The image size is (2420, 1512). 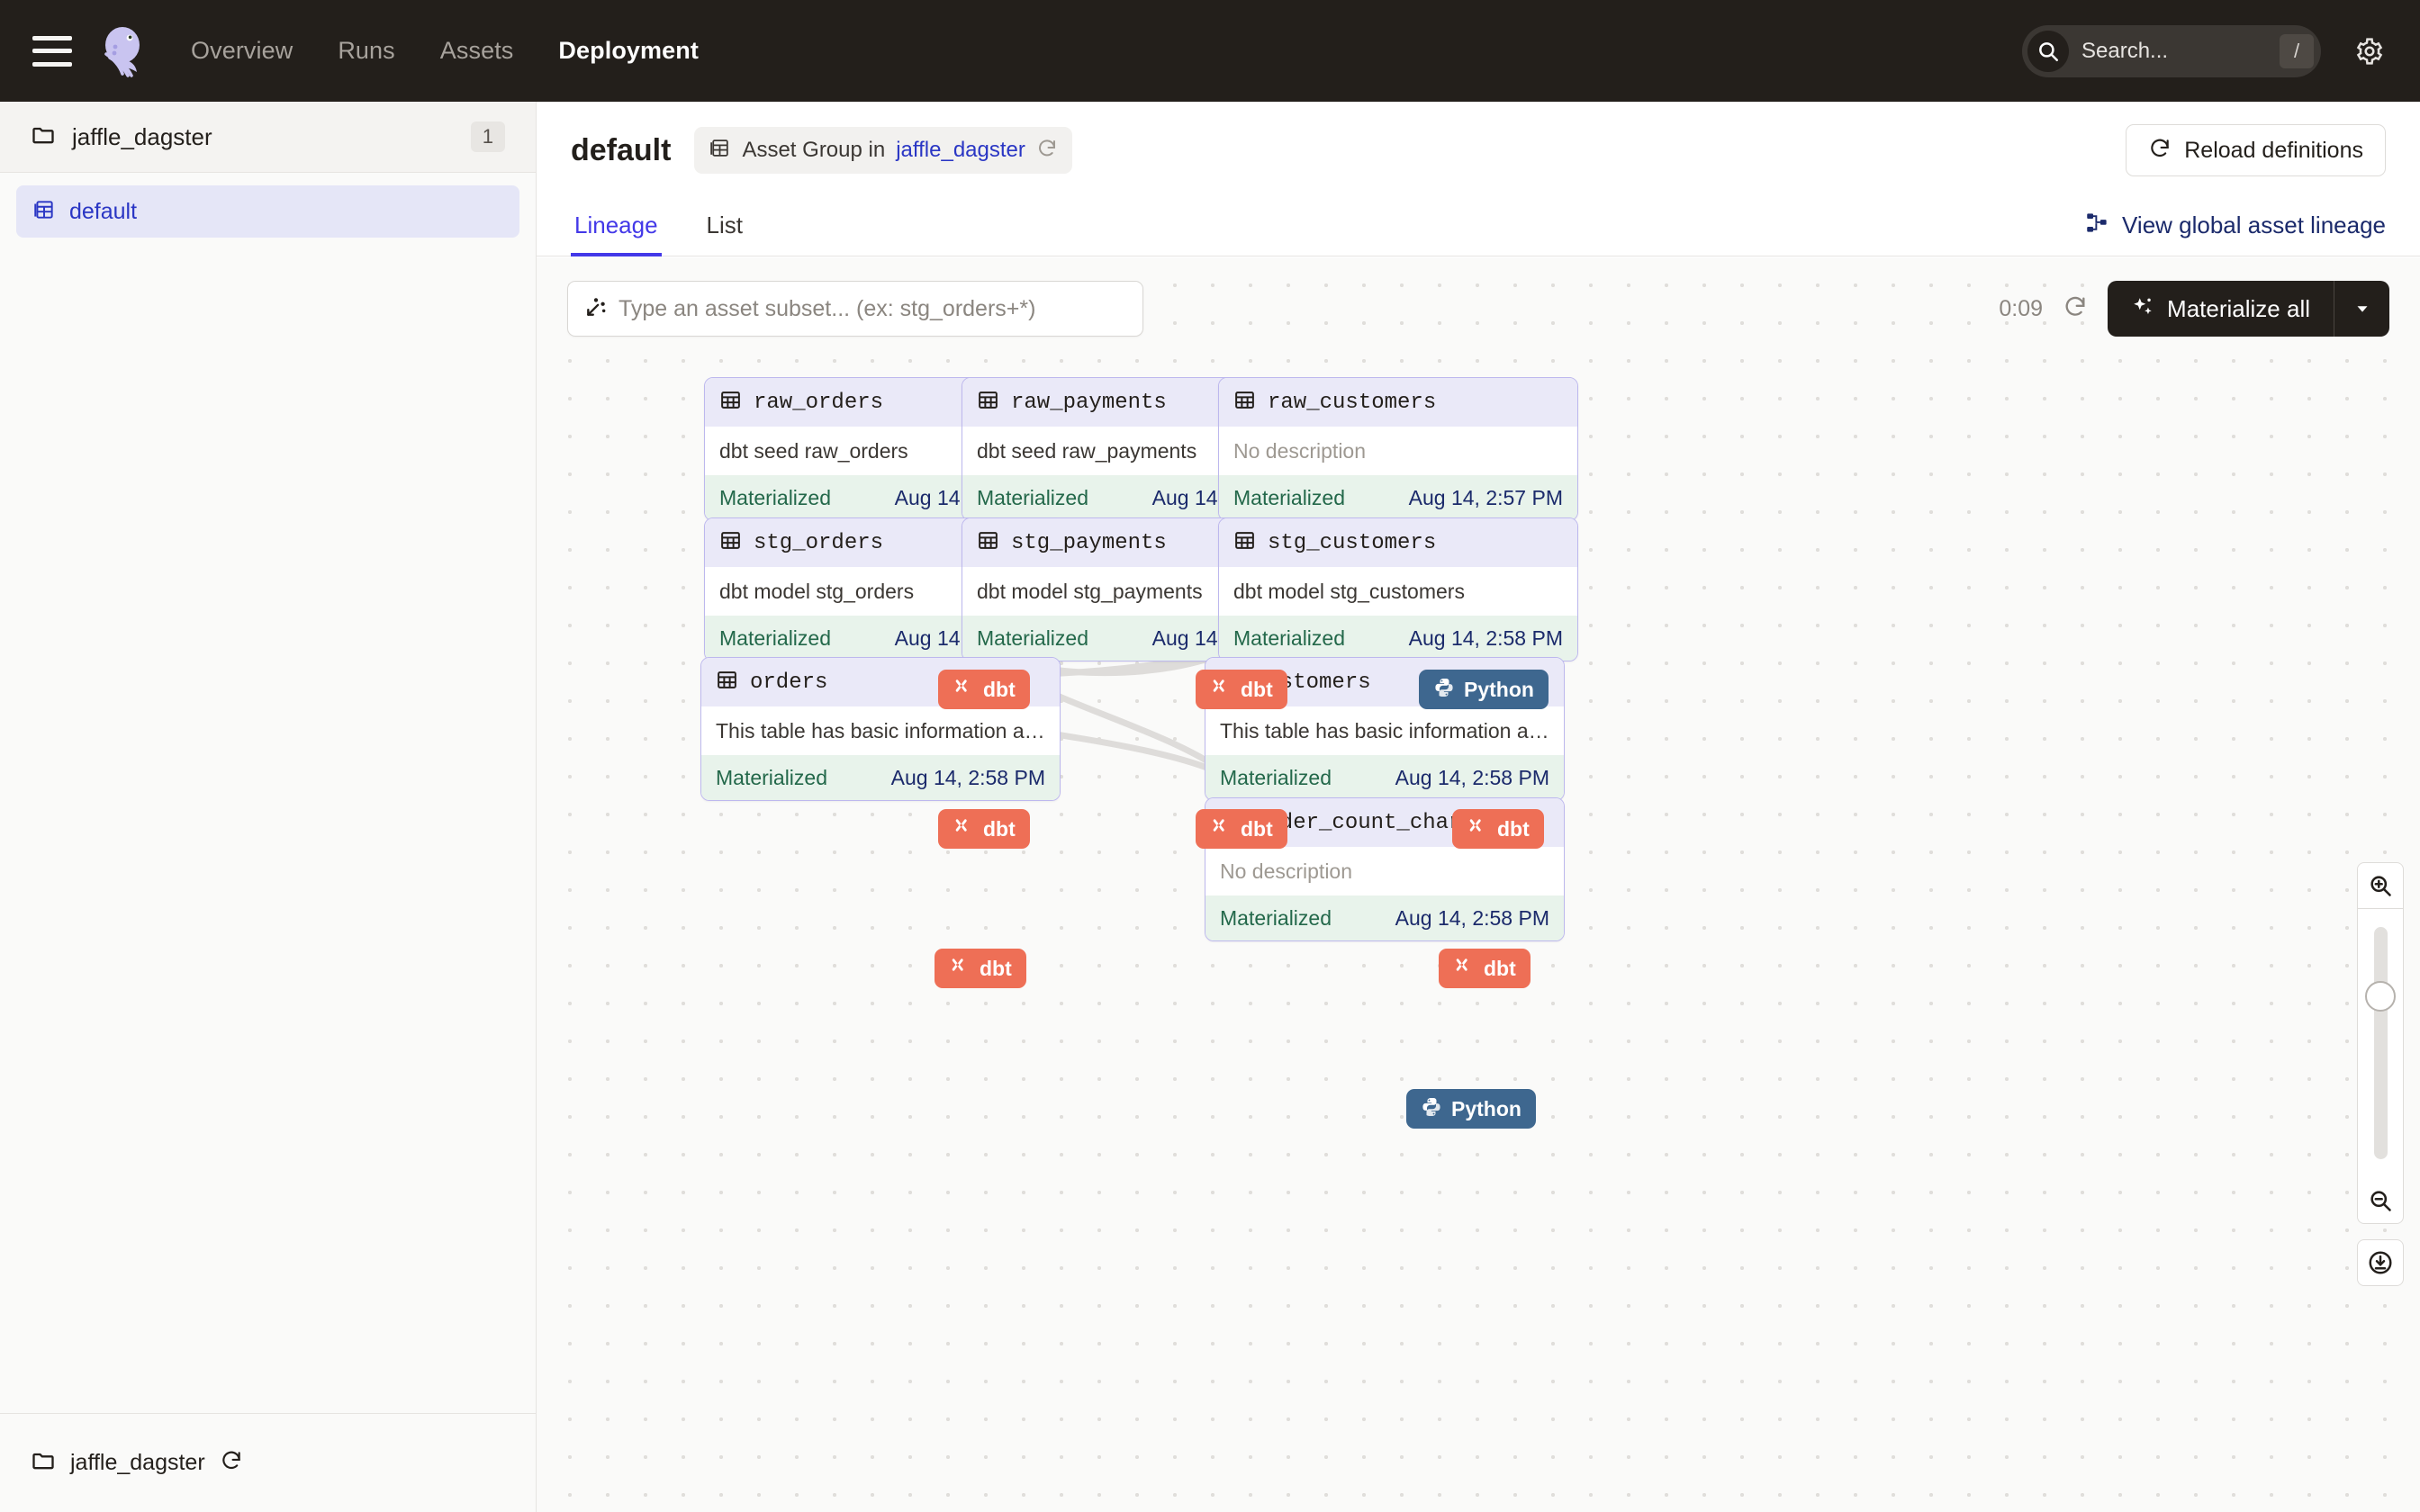 I want to click on sidebar-repository-label: jaffle_dagster, so click(x=142, y=136).